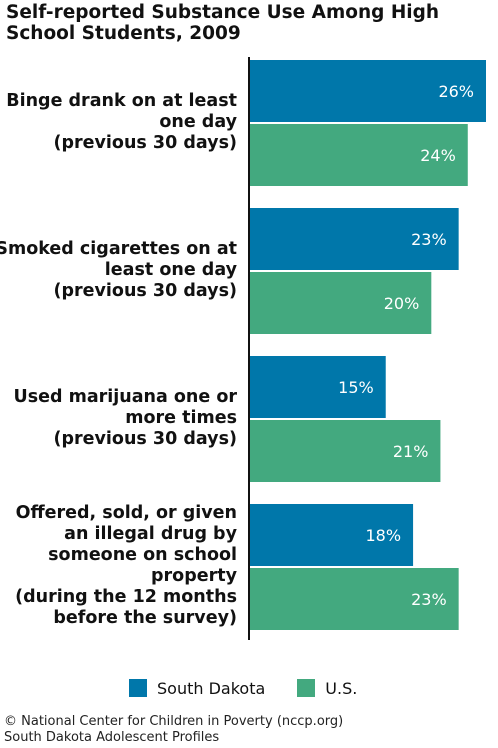  Describe the element at coordinates (194, 576) in the screenshot. I see `category-label-line: property` at that location.